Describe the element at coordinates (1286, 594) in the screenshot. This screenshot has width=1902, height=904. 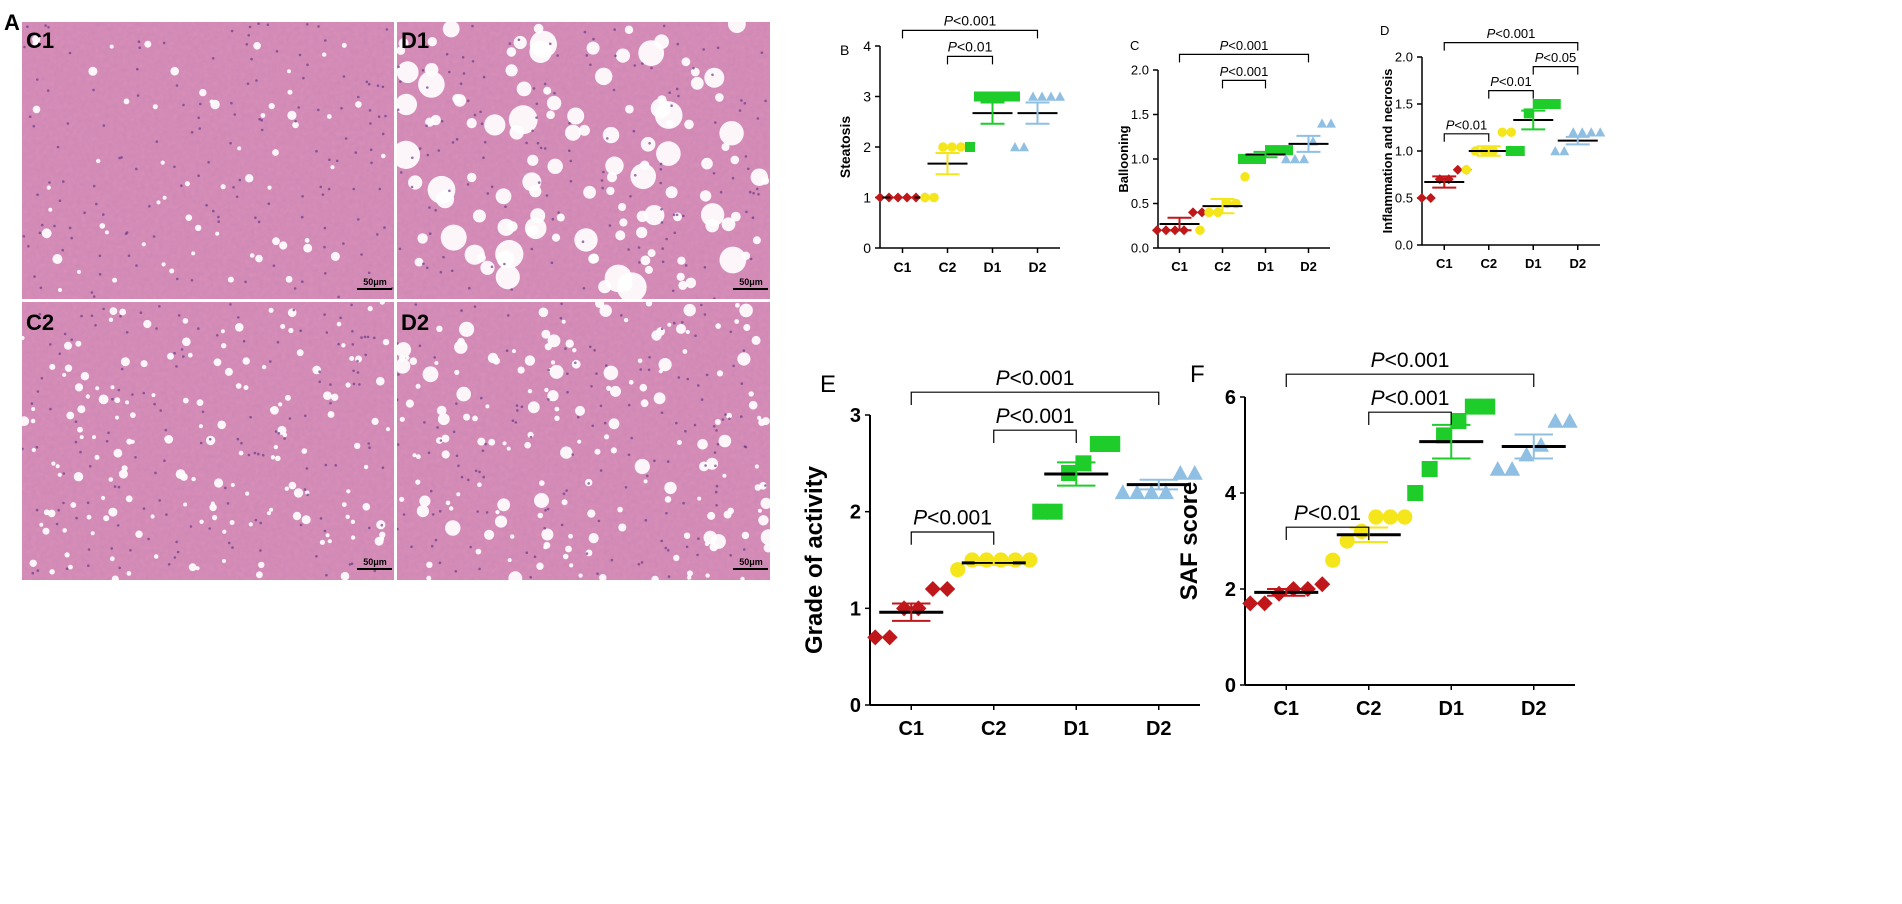
I see `series-c1` at that location.